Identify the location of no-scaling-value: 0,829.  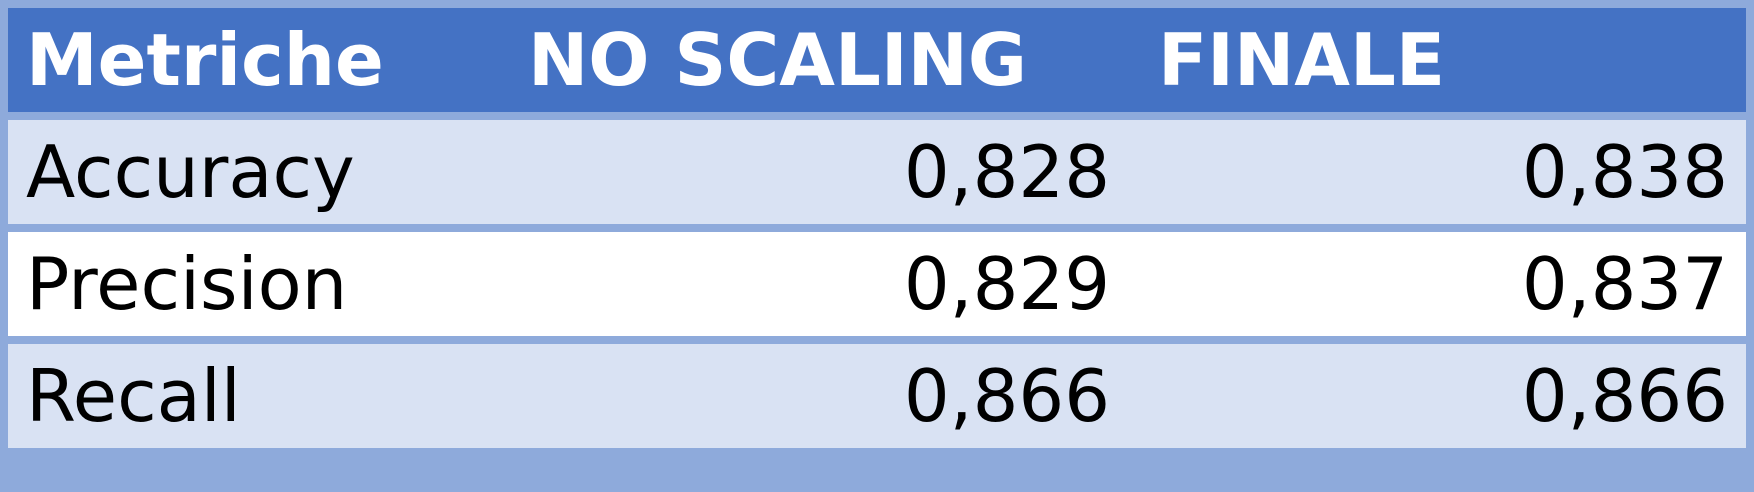
(818, 284).